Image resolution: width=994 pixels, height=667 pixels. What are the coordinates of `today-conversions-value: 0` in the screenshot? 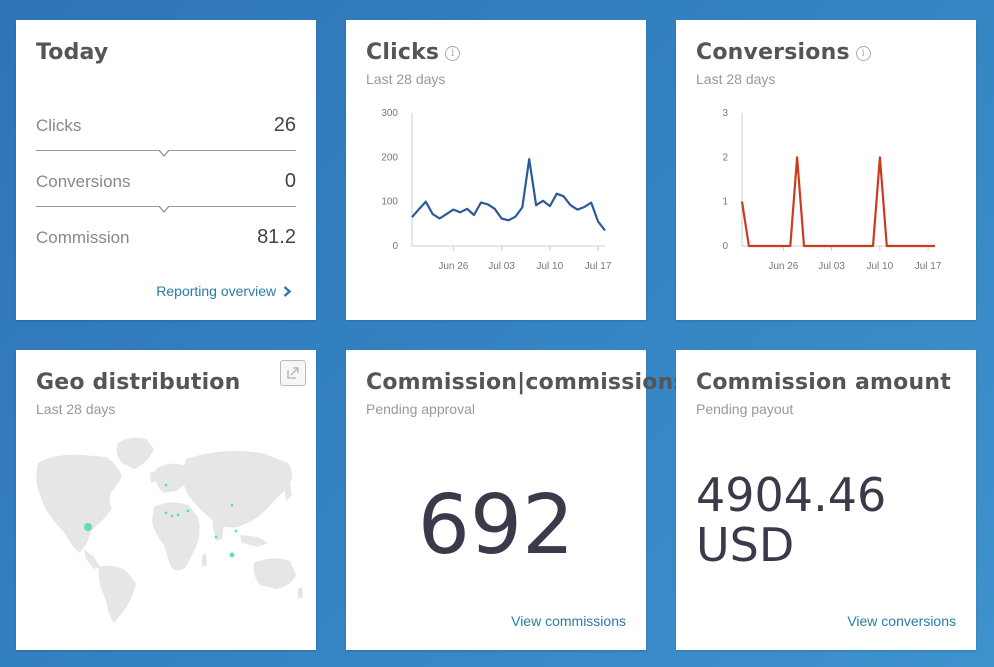 It's located at (290, 181).